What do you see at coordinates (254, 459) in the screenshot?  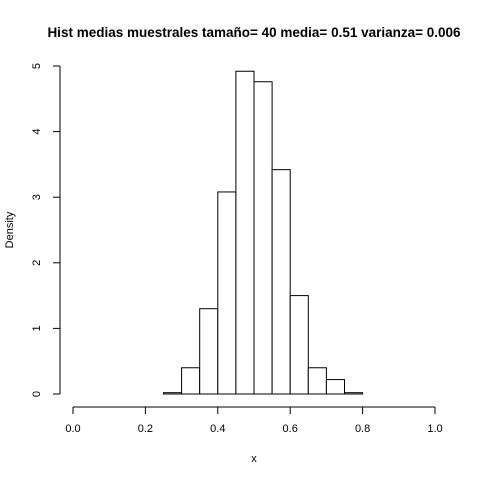 I see `x-axis-label: x` at bounding box center [254, 459].